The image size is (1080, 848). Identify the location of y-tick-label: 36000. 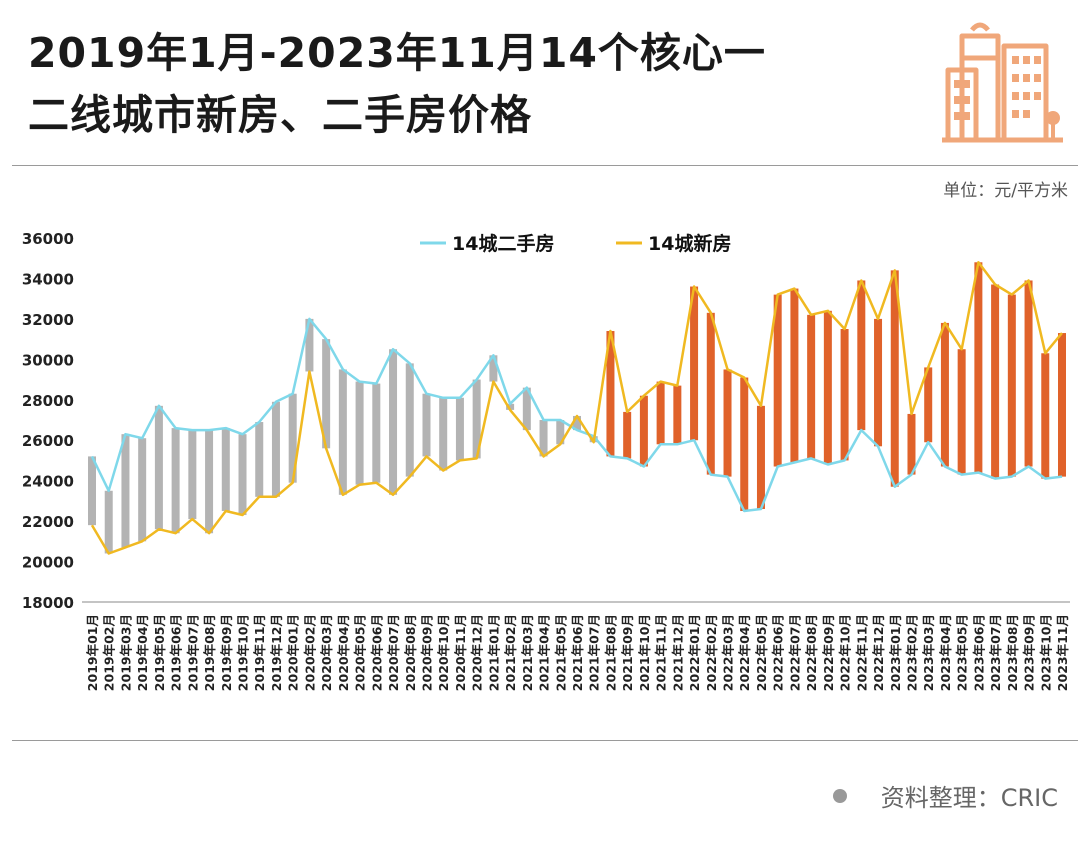
(48, 239).